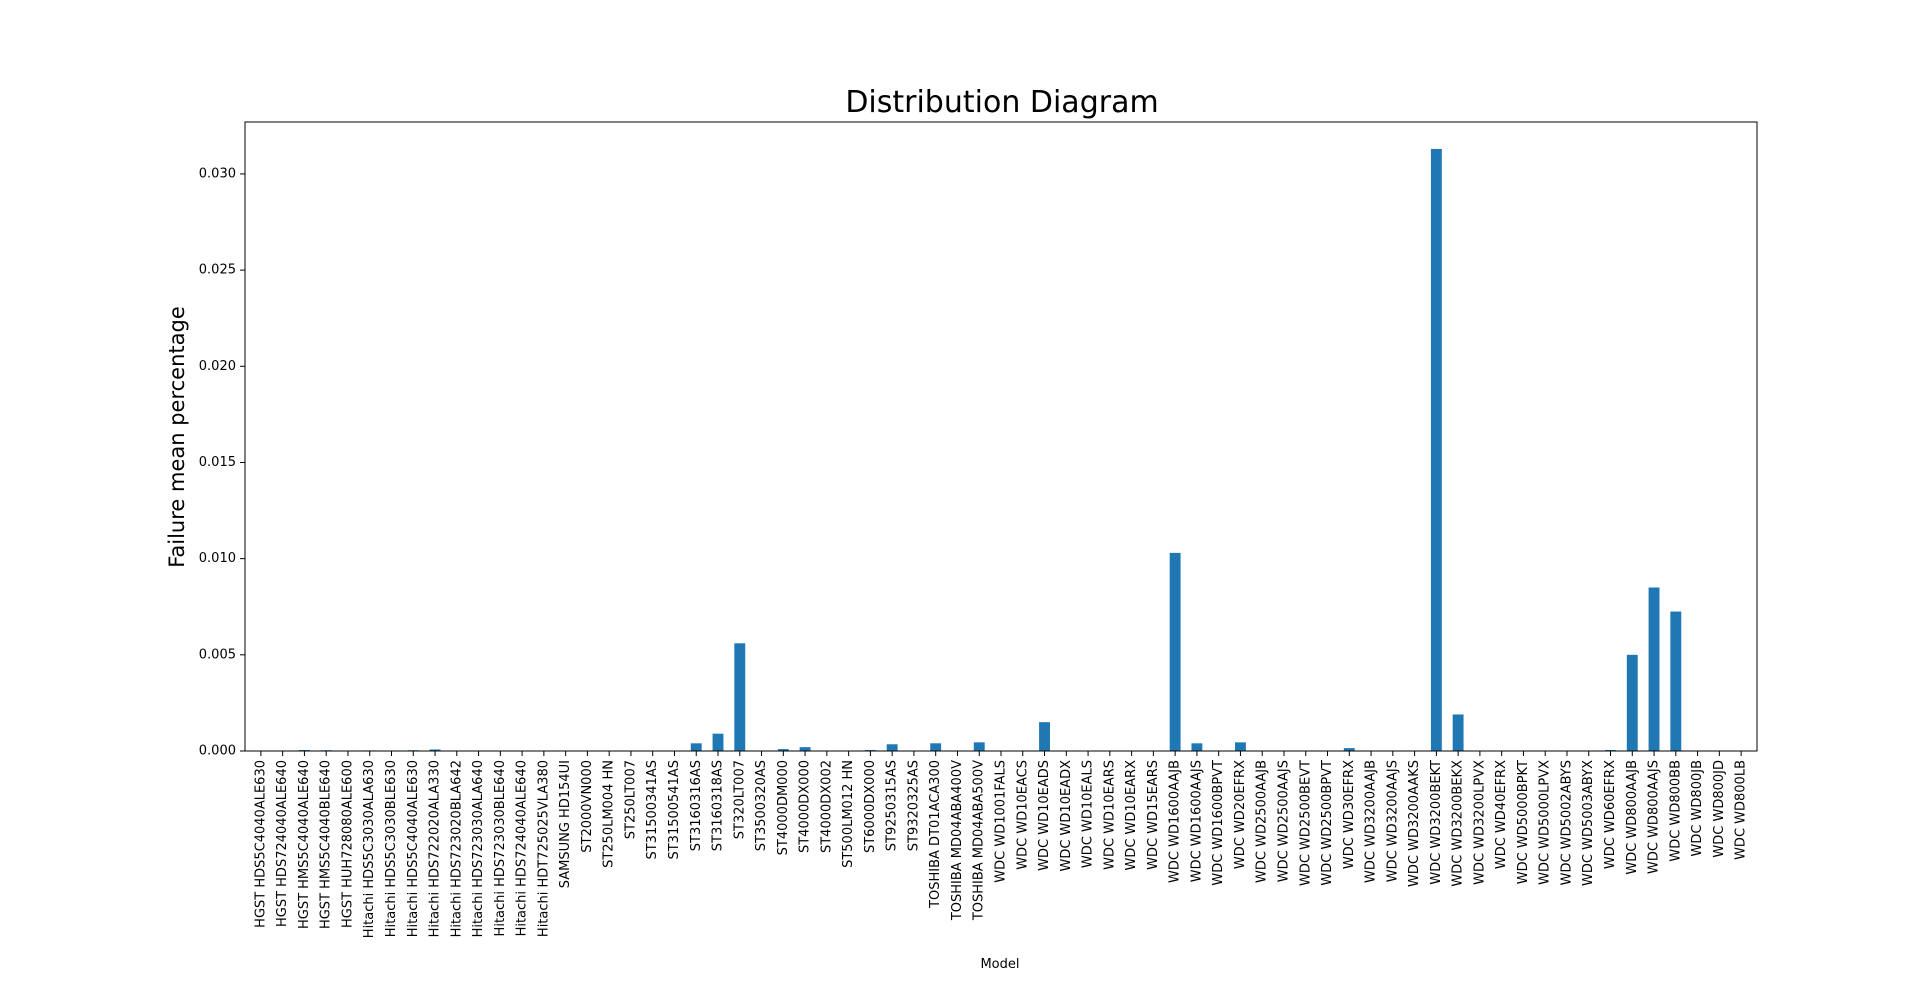 The width and height of the screenshot is (1920, 999). What do you see at coordinates (718, 805) in the screenshot?
I see `x-tick-label: ST3160318AS` at bounding box center [718, 805].